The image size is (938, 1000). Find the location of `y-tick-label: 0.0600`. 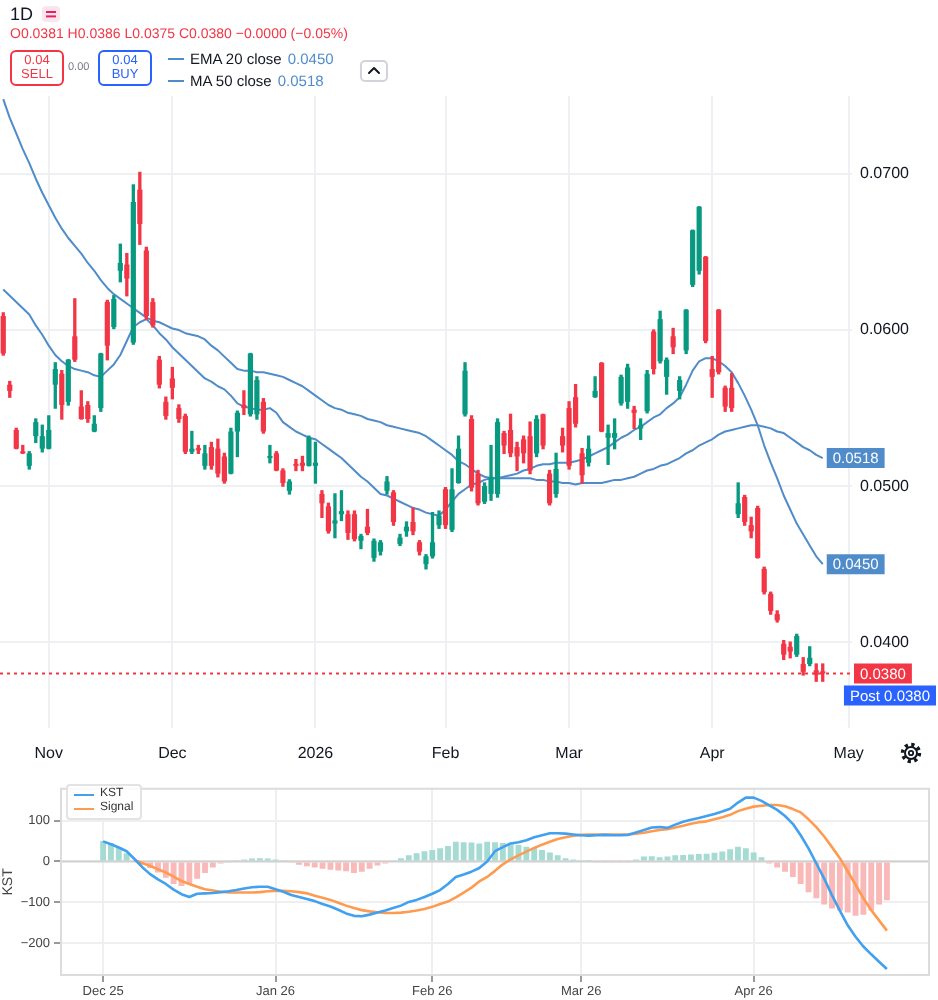

y-tick-label: 0.0600 is located at coordinates (885, 329).